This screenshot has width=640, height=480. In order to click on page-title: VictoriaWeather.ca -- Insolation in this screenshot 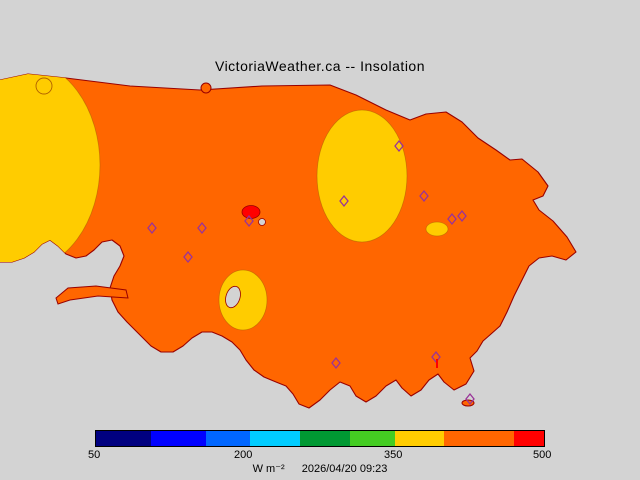, I will do `click(320, 66)`.